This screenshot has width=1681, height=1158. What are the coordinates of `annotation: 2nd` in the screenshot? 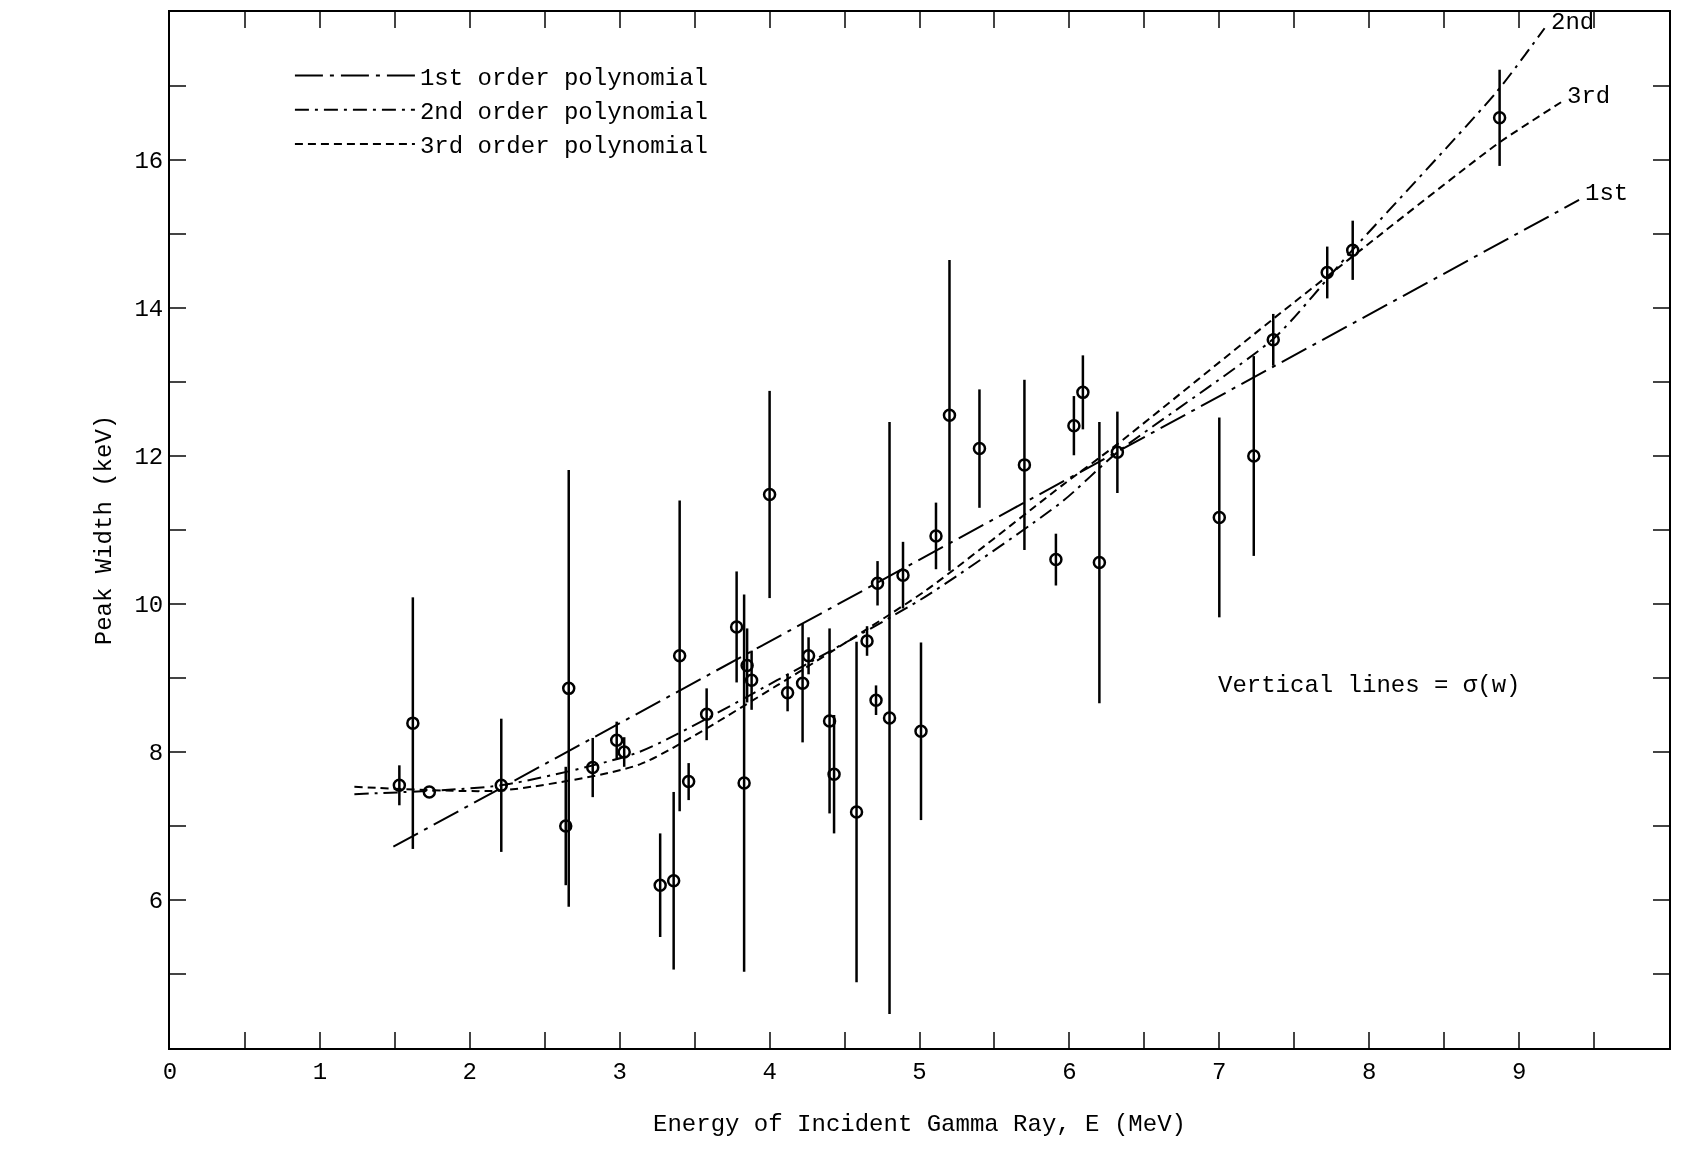 It's located at (1573, 22).